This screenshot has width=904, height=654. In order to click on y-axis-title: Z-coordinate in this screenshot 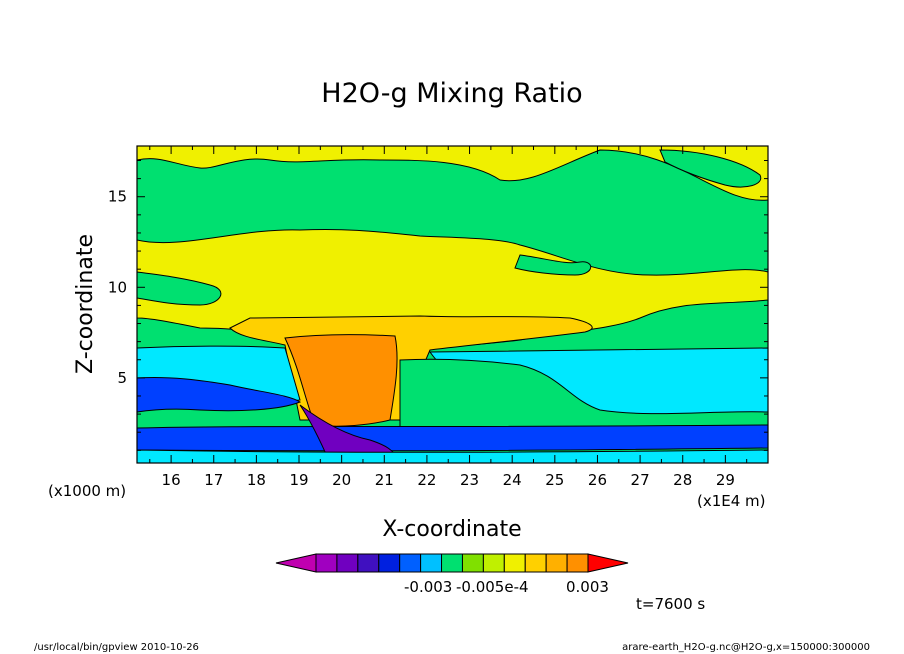, I will do `click(85, 304)`.